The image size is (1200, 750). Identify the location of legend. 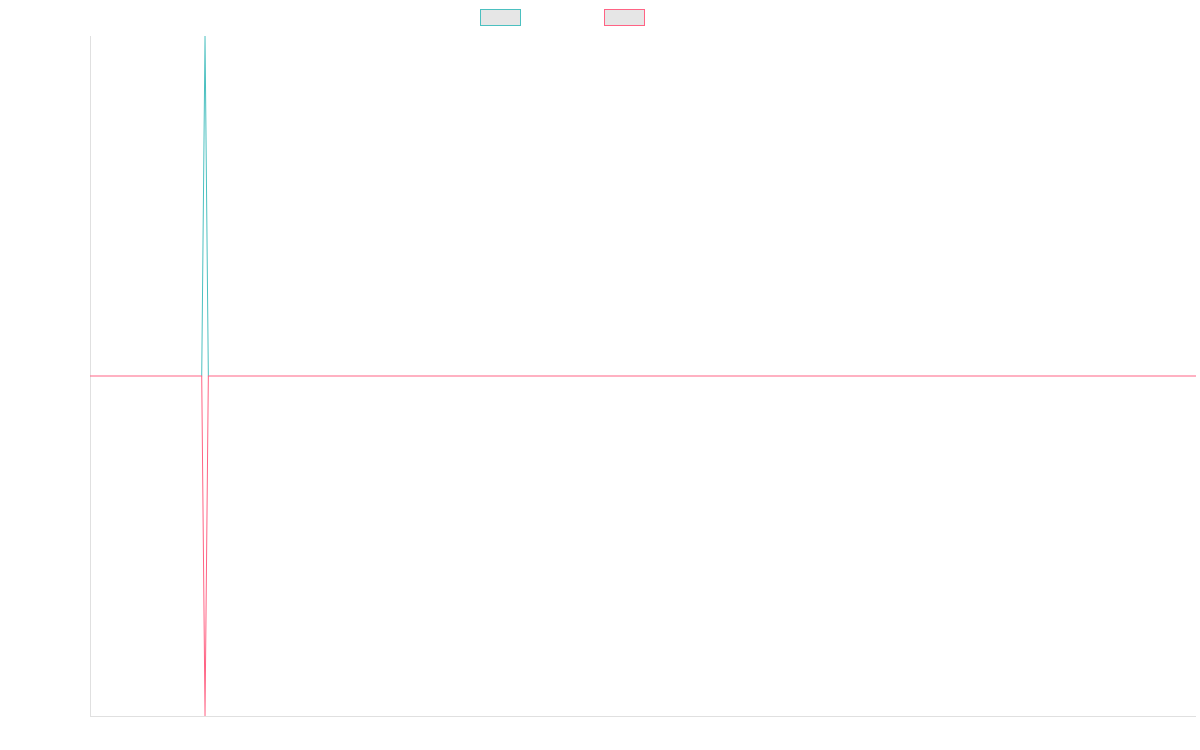
(562, 17).